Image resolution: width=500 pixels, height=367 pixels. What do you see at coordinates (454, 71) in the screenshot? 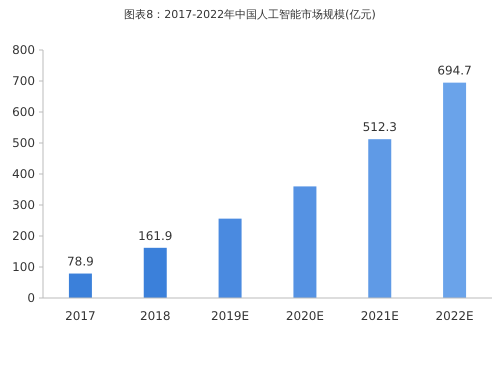
I see `data-label: 694.7` at bounding box center [454, 71].